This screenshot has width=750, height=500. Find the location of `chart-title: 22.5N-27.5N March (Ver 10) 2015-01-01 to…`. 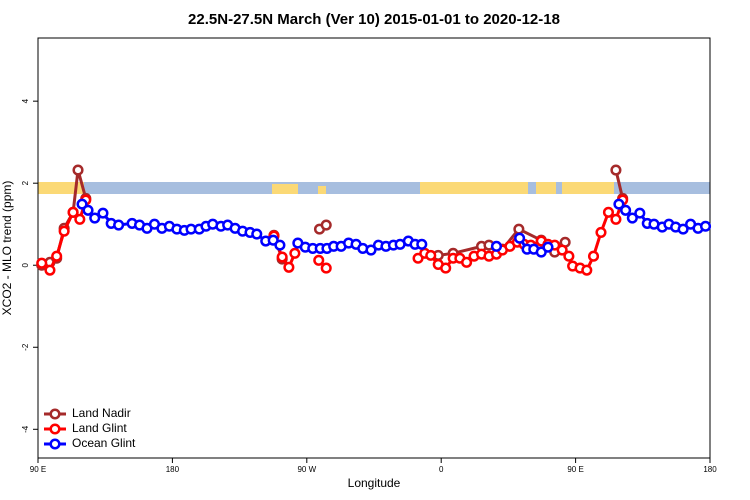

chart-title: 22.5N-27.5N March (Ver 10) 2015-01-01 to… is located at coordinates (374, 19).